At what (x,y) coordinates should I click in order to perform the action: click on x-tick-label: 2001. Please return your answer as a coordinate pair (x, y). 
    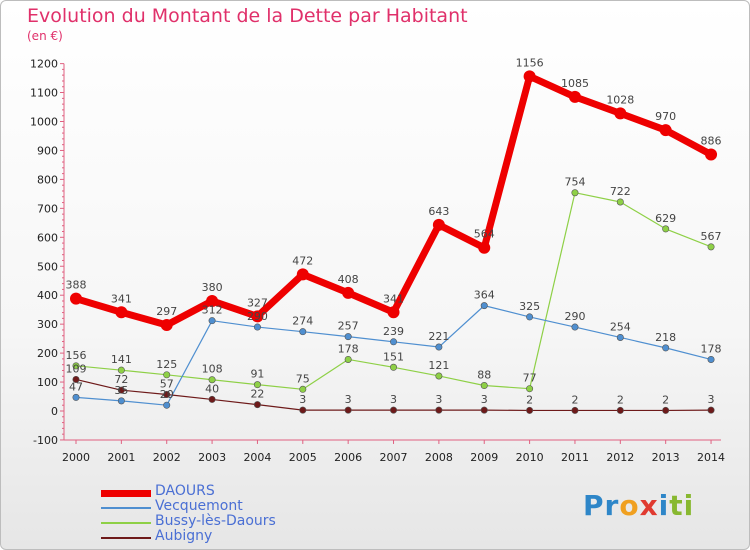
    Looking at the image, I should click on (121, 457).